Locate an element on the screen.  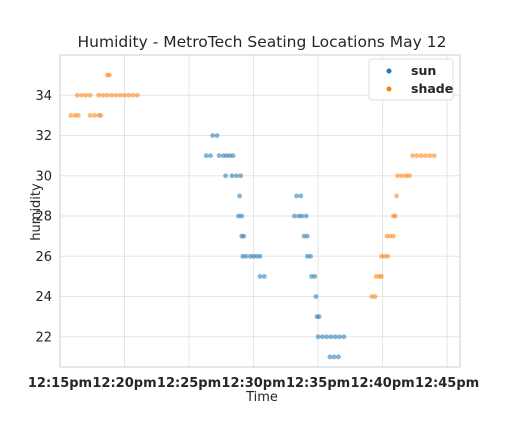
y-tick-label: 30 is located at coordinates (43, 176).